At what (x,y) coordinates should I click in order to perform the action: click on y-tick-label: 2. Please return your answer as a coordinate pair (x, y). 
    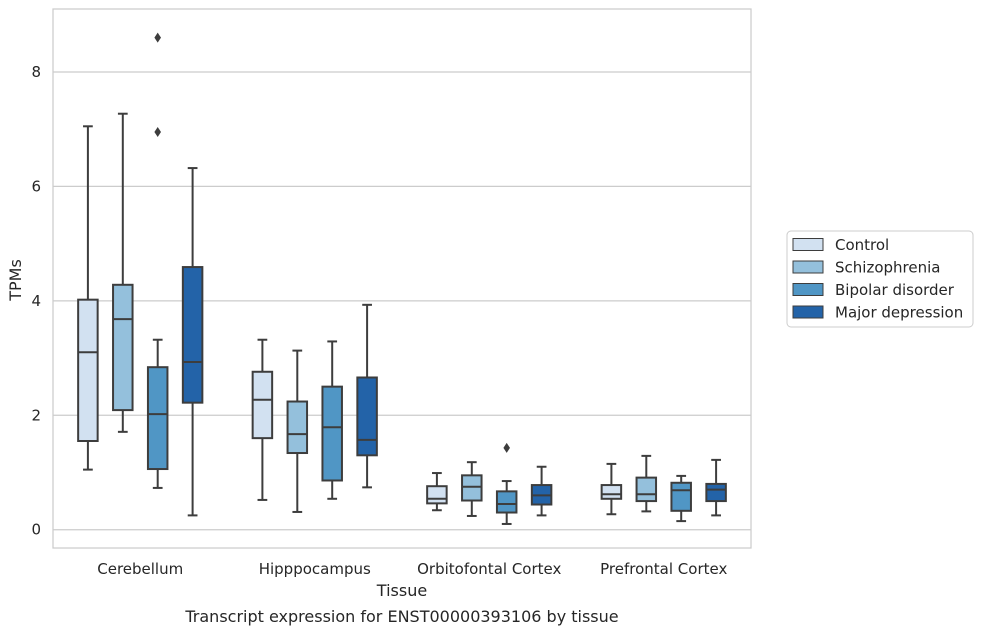
    Looking at the image, I should click on (36, 415).